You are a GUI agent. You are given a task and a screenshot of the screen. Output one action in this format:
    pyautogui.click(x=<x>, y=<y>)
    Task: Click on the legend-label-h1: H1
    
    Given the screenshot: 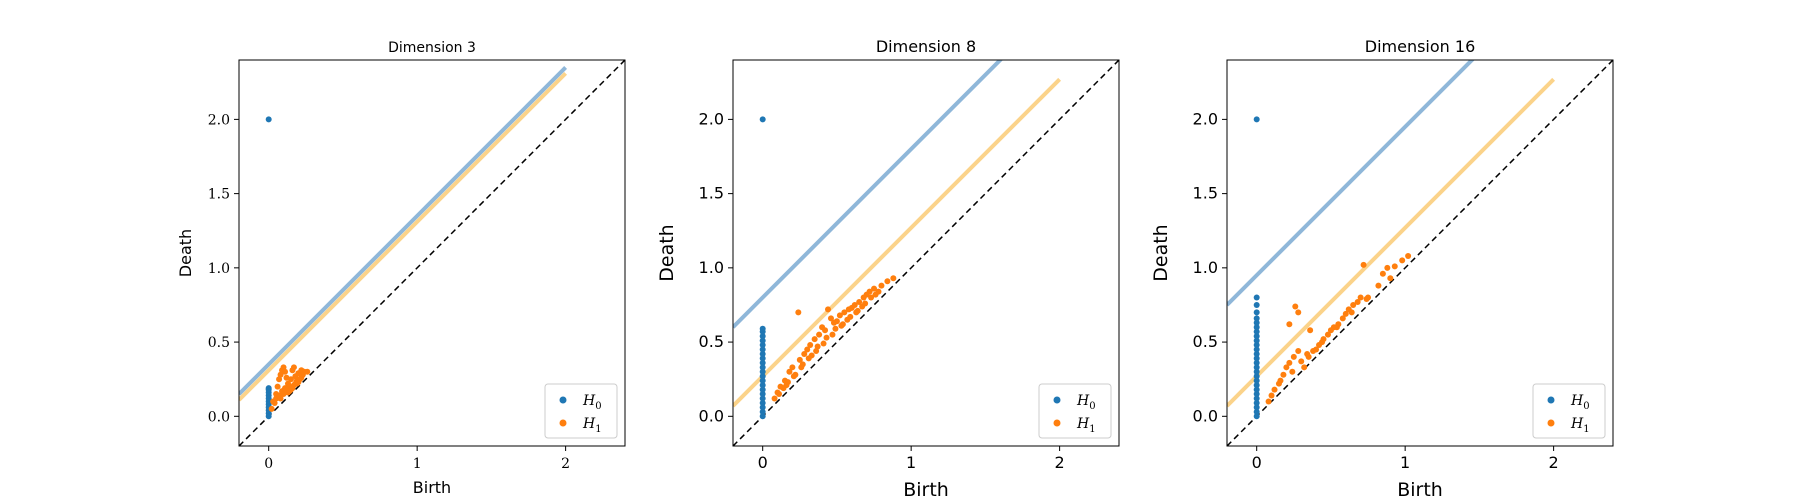 What is the action you would take?
    pyautogui.click(x=1580, y=425)
    